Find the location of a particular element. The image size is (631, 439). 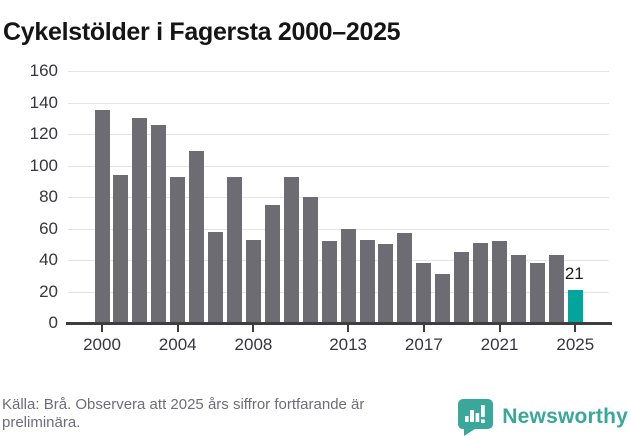

bar-2016 is located at coordinates (405, 278).